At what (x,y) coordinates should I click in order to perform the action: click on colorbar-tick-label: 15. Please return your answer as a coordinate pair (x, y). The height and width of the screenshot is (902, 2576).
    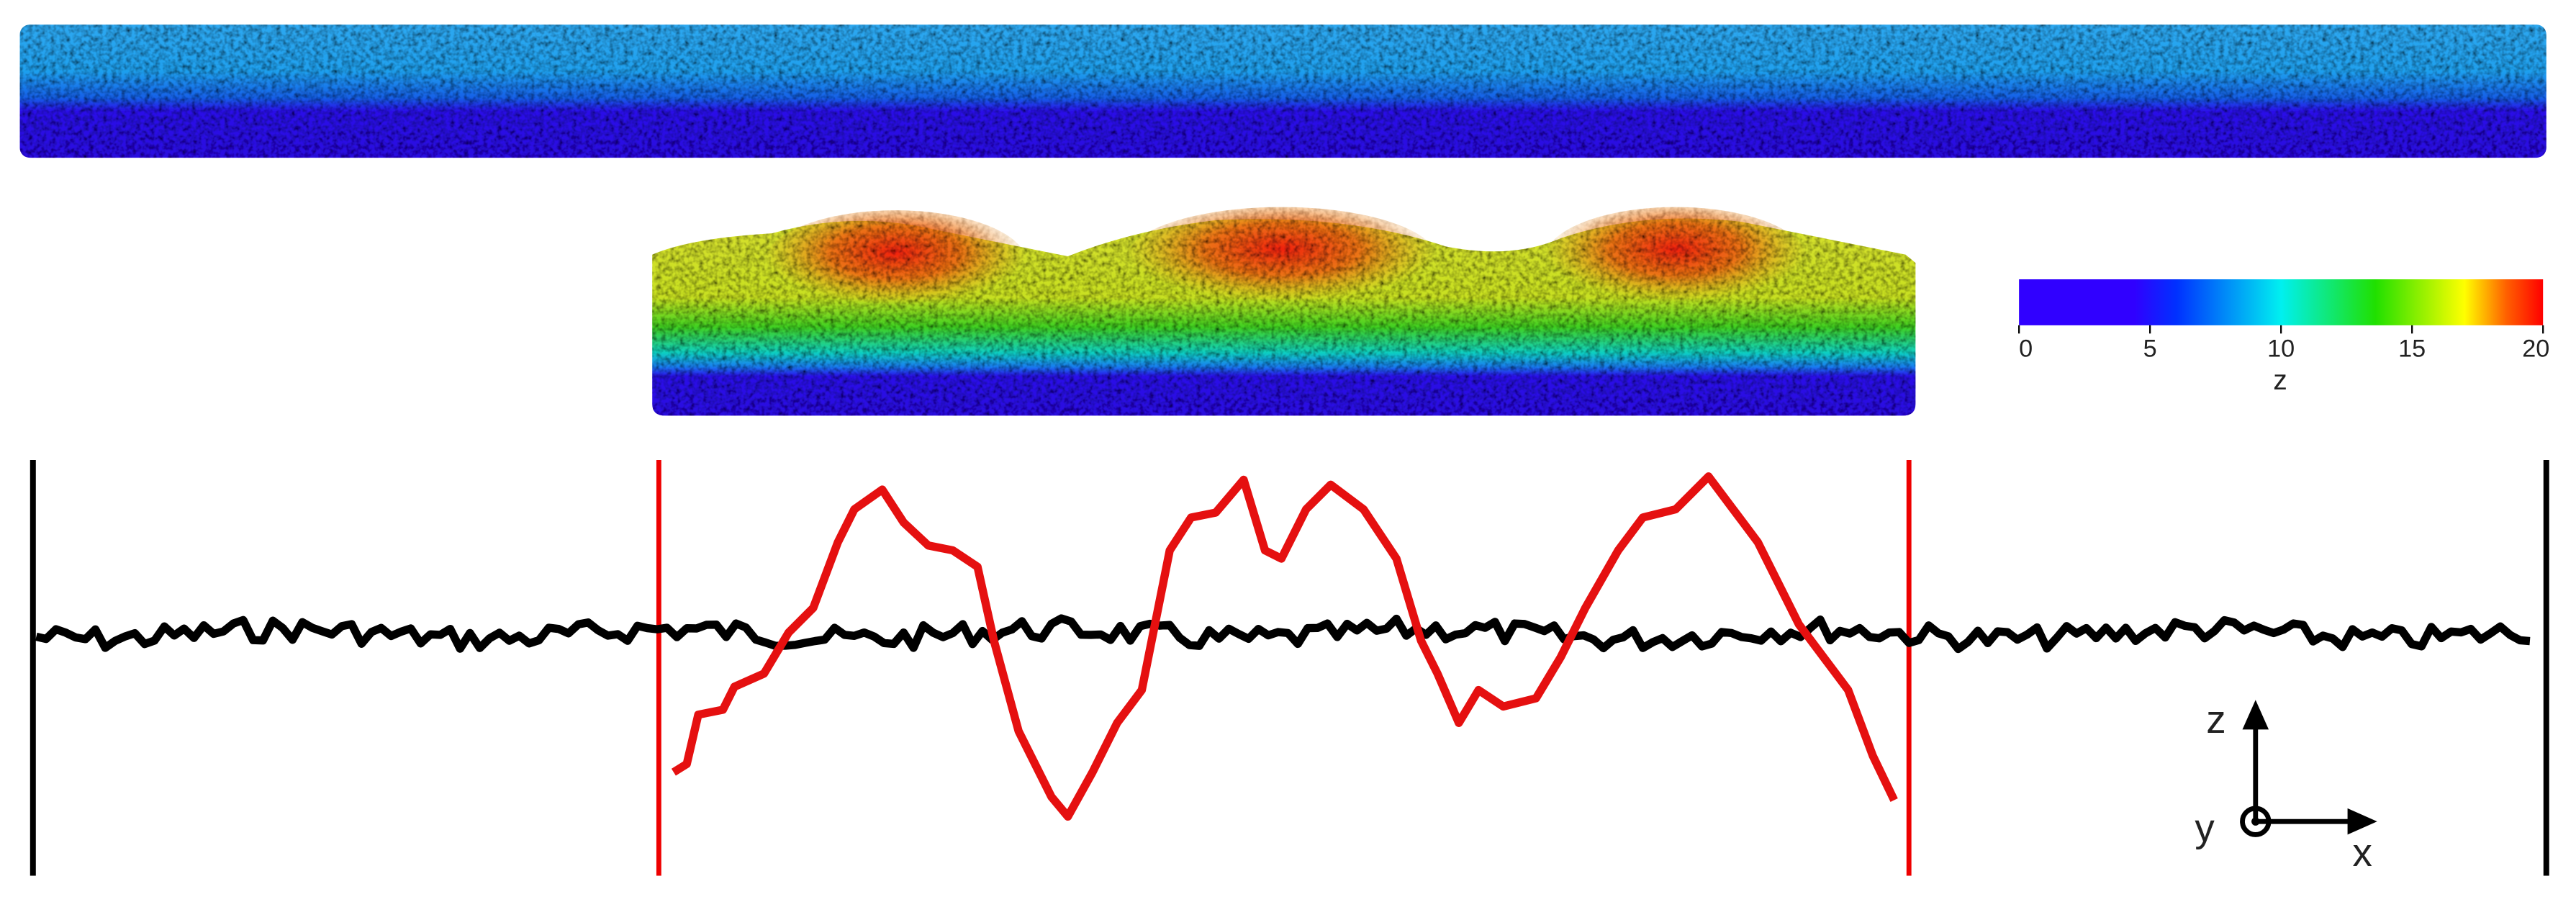
    Looking at the image, I should click on (2412, 348).